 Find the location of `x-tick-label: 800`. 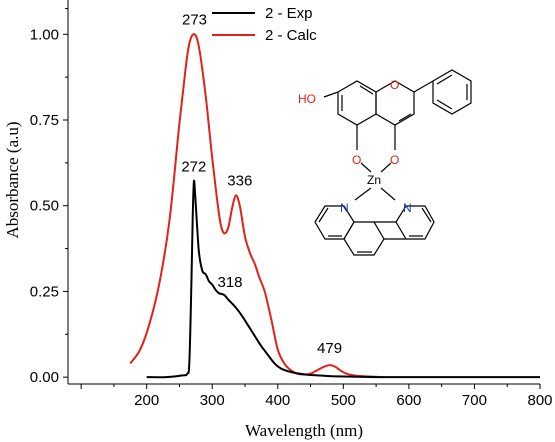

x-tick-label: 800 is located at coordinates (539, 400).